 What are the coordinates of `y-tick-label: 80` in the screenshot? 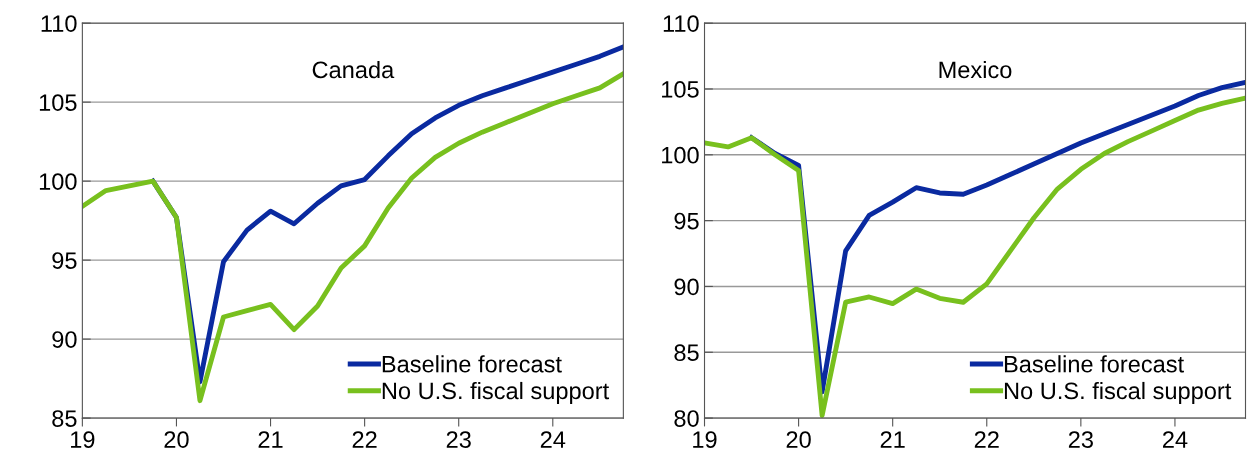 It's located at (686, 418).